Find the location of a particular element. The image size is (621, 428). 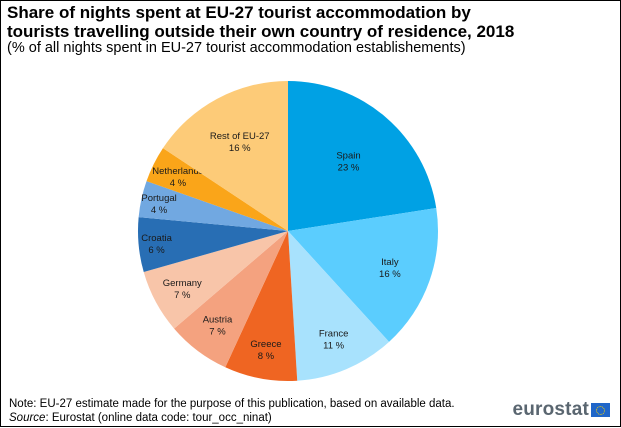

pie-slice-portugal is located at coordinates (213, 206).